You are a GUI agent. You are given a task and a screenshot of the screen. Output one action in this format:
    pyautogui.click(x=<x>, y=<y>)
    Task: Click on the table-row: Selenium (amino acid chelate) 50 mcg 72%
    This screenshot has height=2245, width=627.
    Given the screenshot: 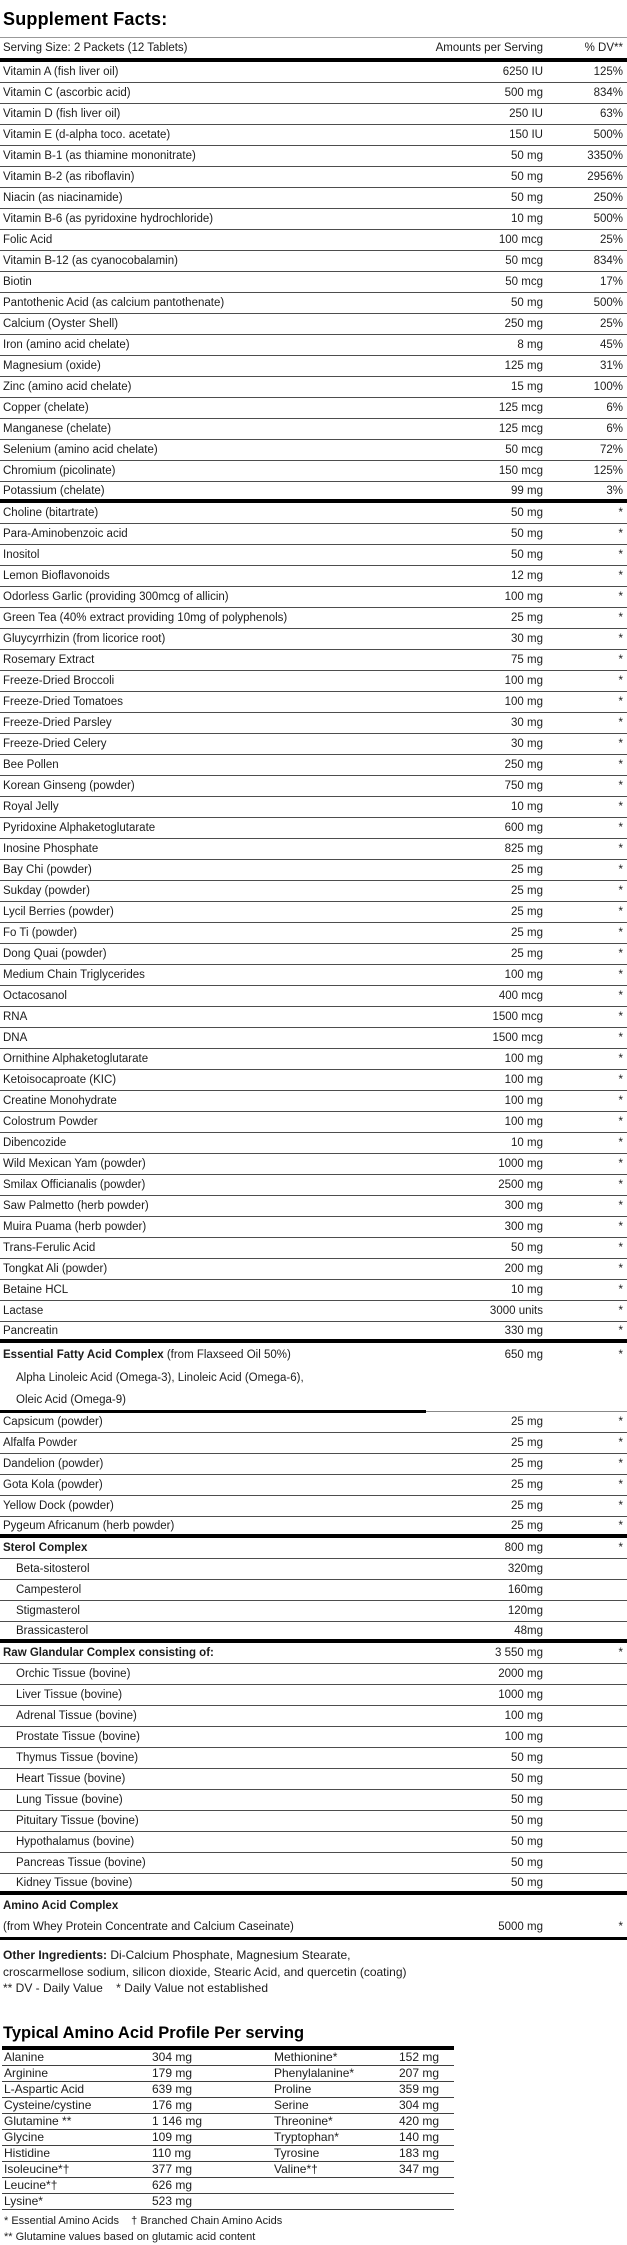 What is the action you would take?
    pyautogui.click(x=313, y=450)
    